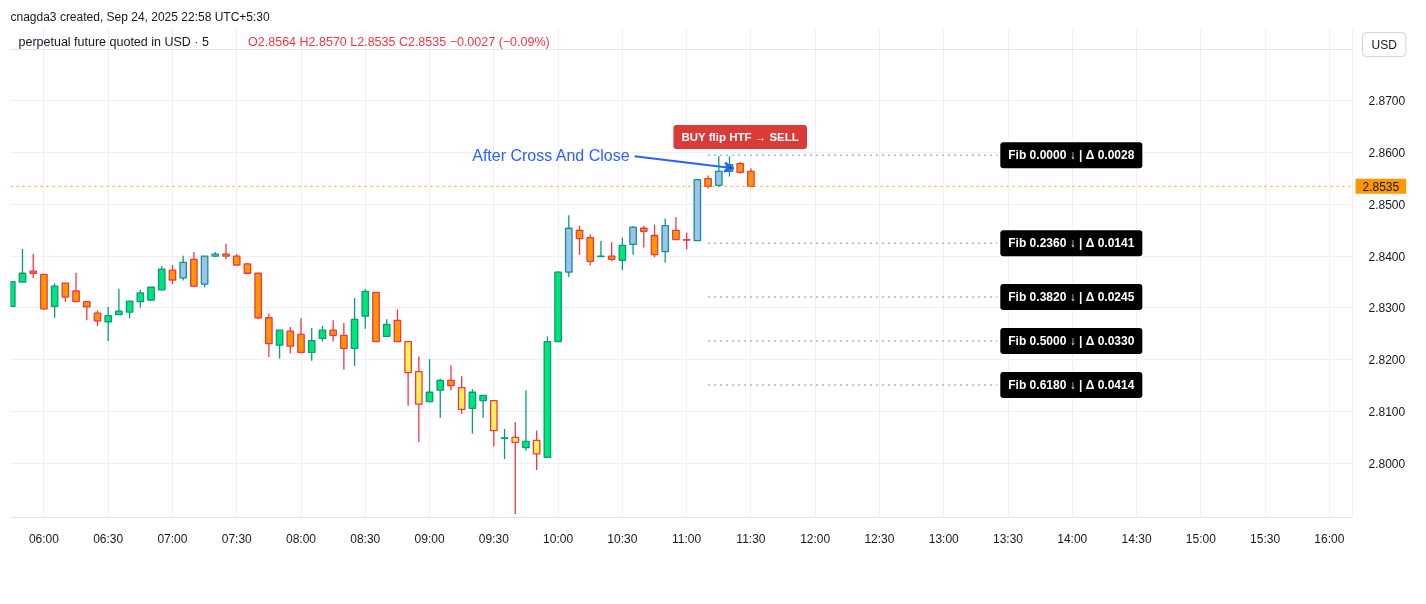 Image resolution: width=1426 pixels, height=604 pixels. I want to click on x-tick-label: 15:30, so click(1265, 538).